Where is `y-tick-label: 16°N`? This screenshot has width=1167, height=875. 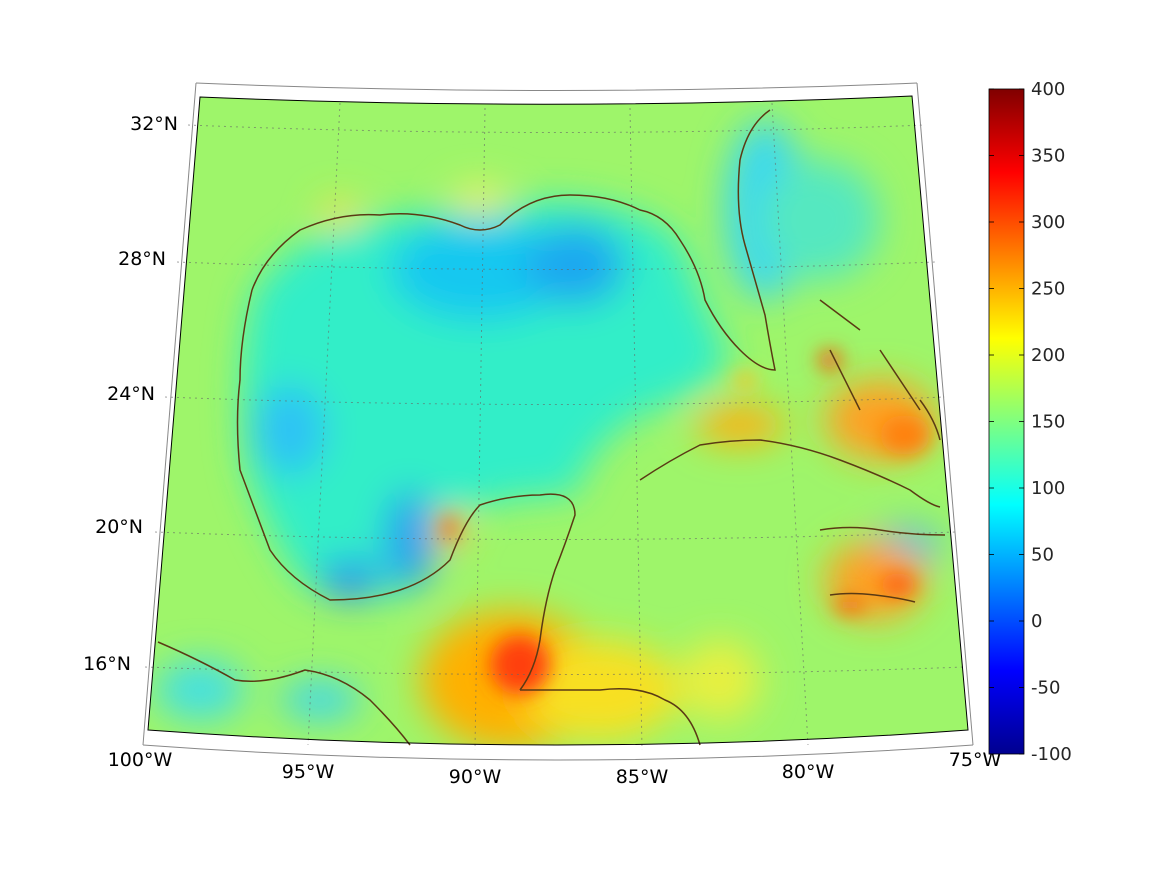
y-tick-label: 16°N is located at coordinates (107, 664).